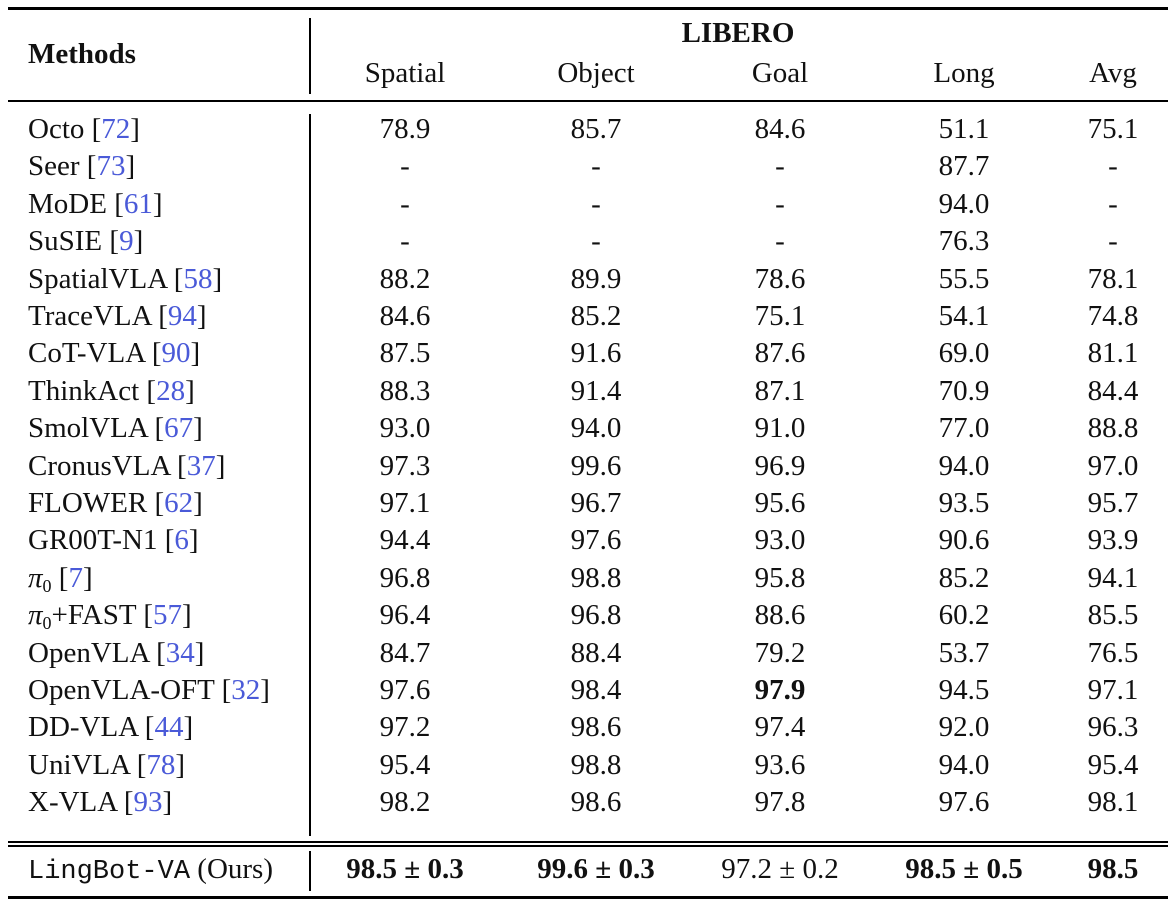 This screenshot has height=902, width=1173. I want to click on score-cell-long: 94.5, so click(964, 690).